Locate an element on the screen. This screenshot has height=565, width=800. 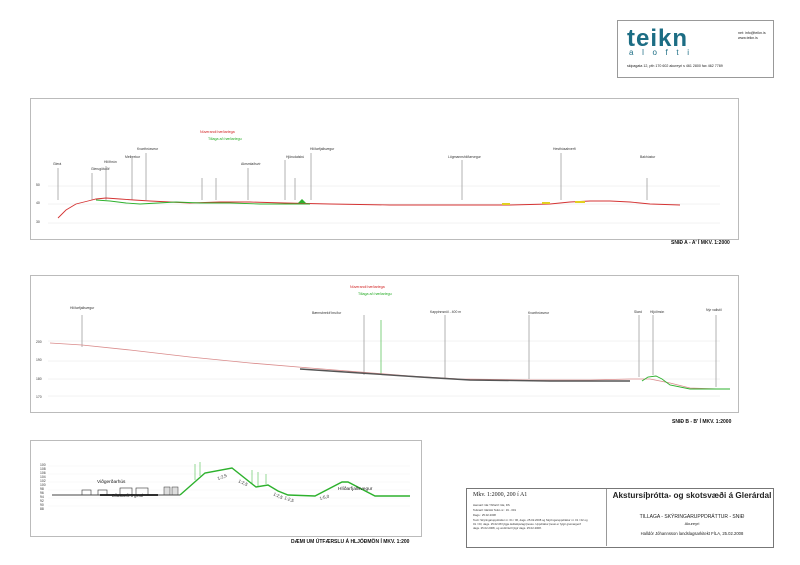
section-a-label: Kvarthrúsveur is located at coordinates (148, 149).